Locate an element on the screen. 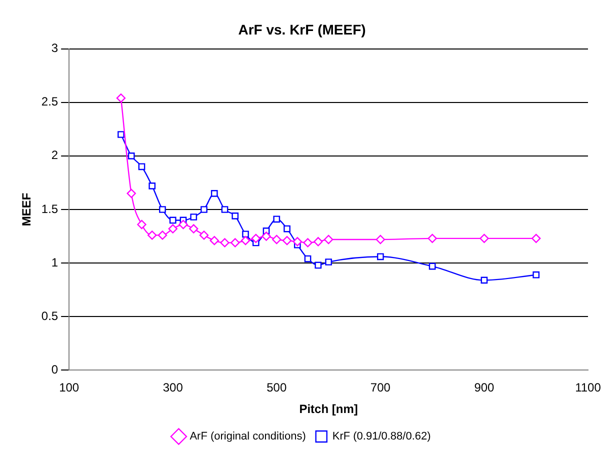  x-tick-label: 900 is located at coordinates (484, 387).